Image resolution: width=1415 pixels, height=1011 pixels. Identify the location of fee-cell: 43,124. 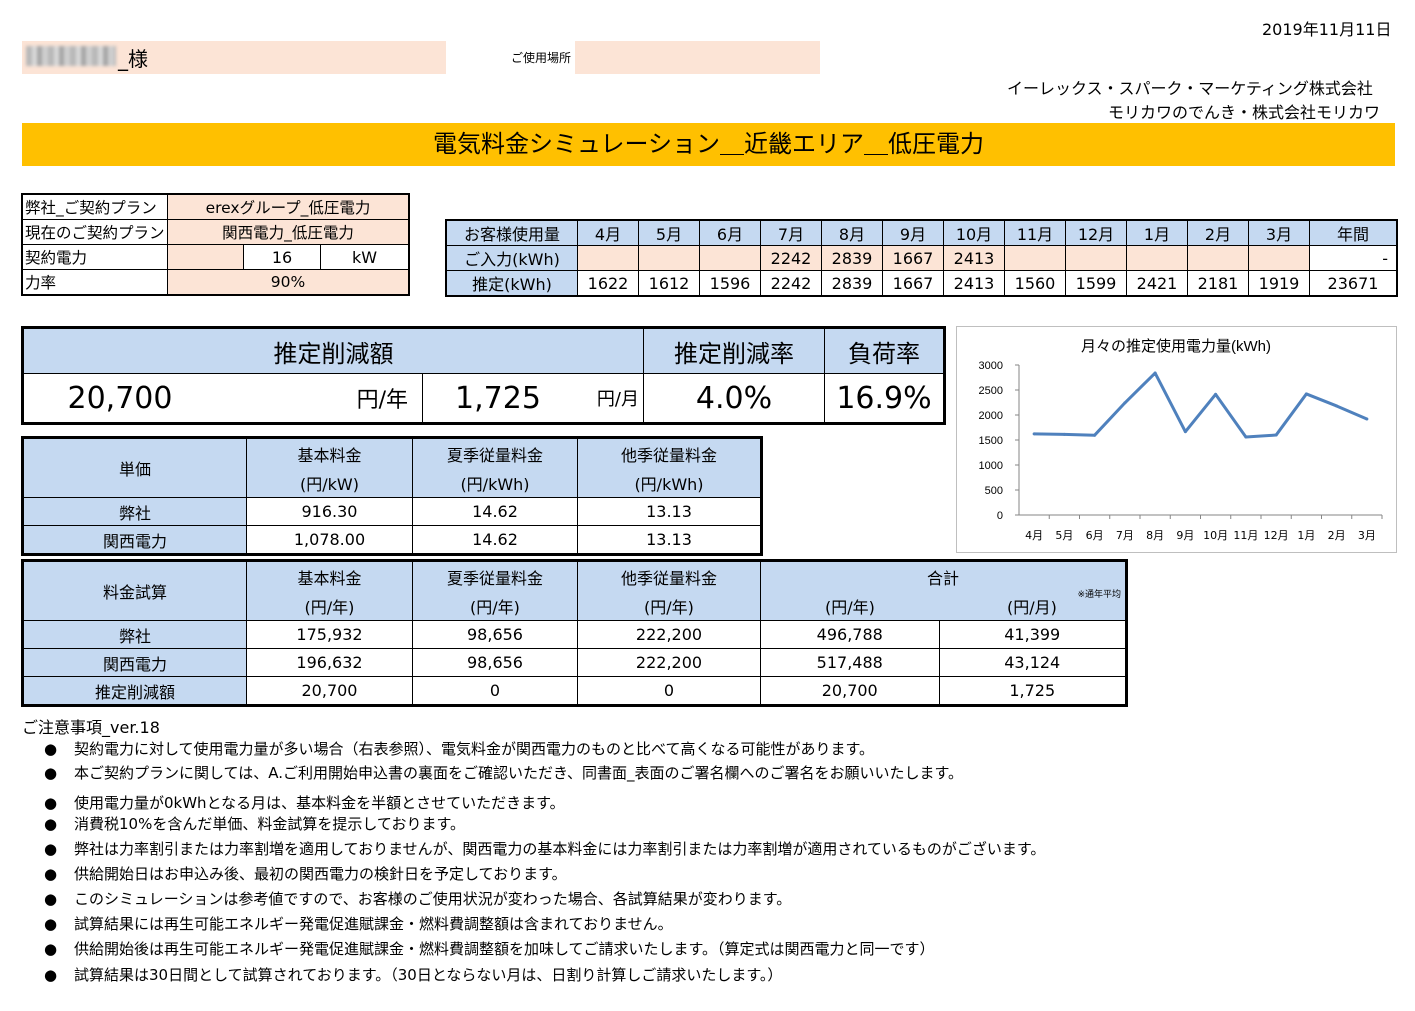
(1032, 662).